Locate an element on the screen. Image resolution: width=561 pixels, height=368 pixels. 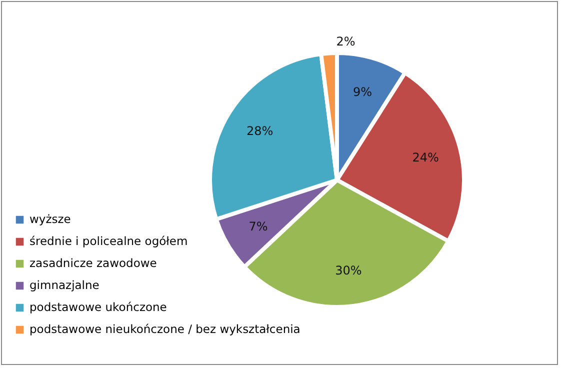
legend-label: średnie i policealne ogółem is located at coordinates (109, 241).